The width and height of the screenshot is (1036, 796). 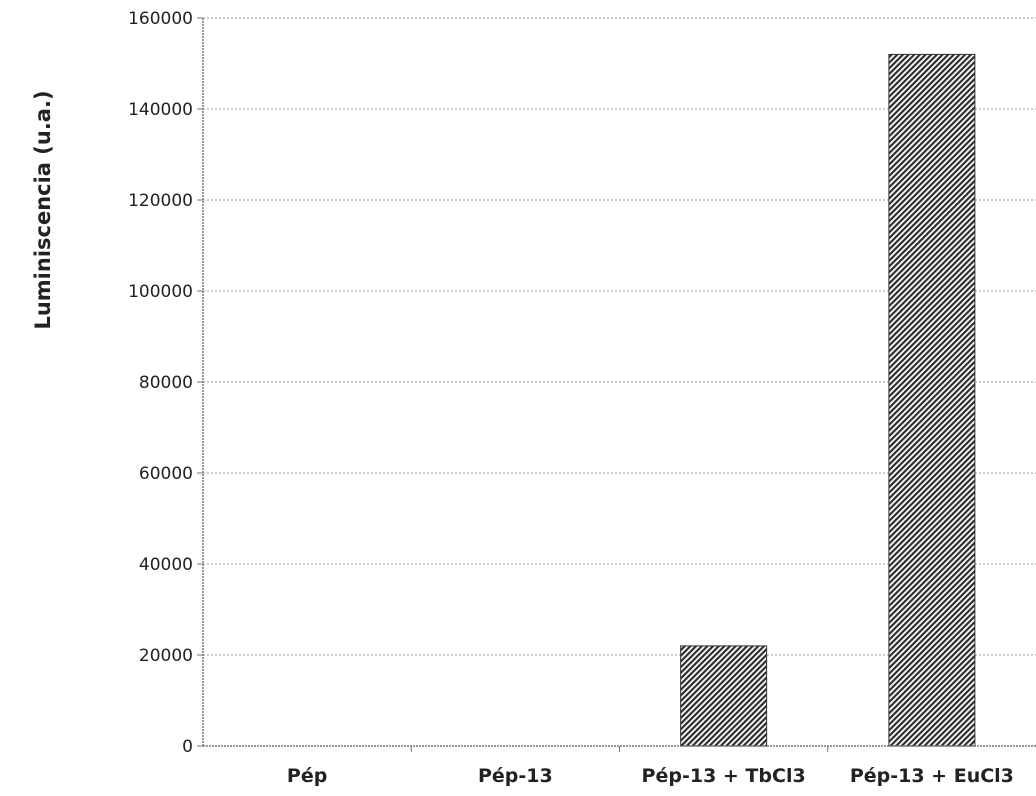 I want to click on y-tick-label: 100000, so click(x=160, y=292).